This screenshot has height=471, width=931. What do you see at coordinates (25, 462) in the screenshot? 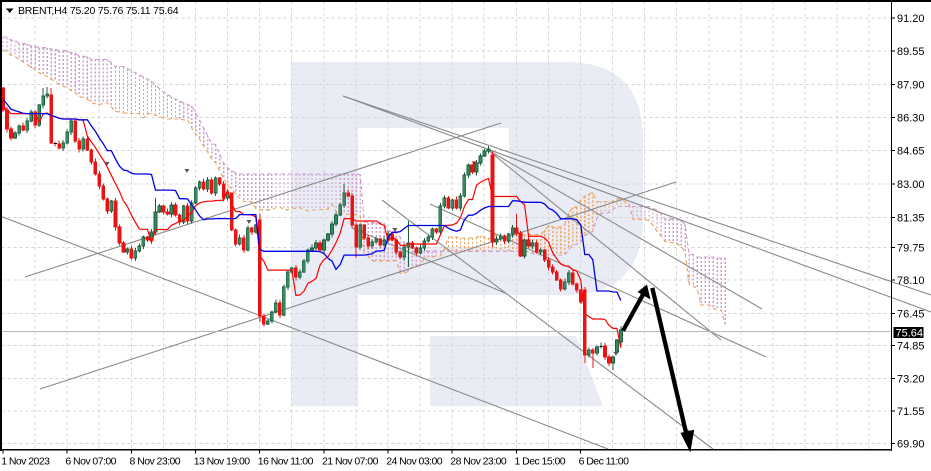
I see `svg-text: 1 Nov 2023` at bounding box center [25, 462].